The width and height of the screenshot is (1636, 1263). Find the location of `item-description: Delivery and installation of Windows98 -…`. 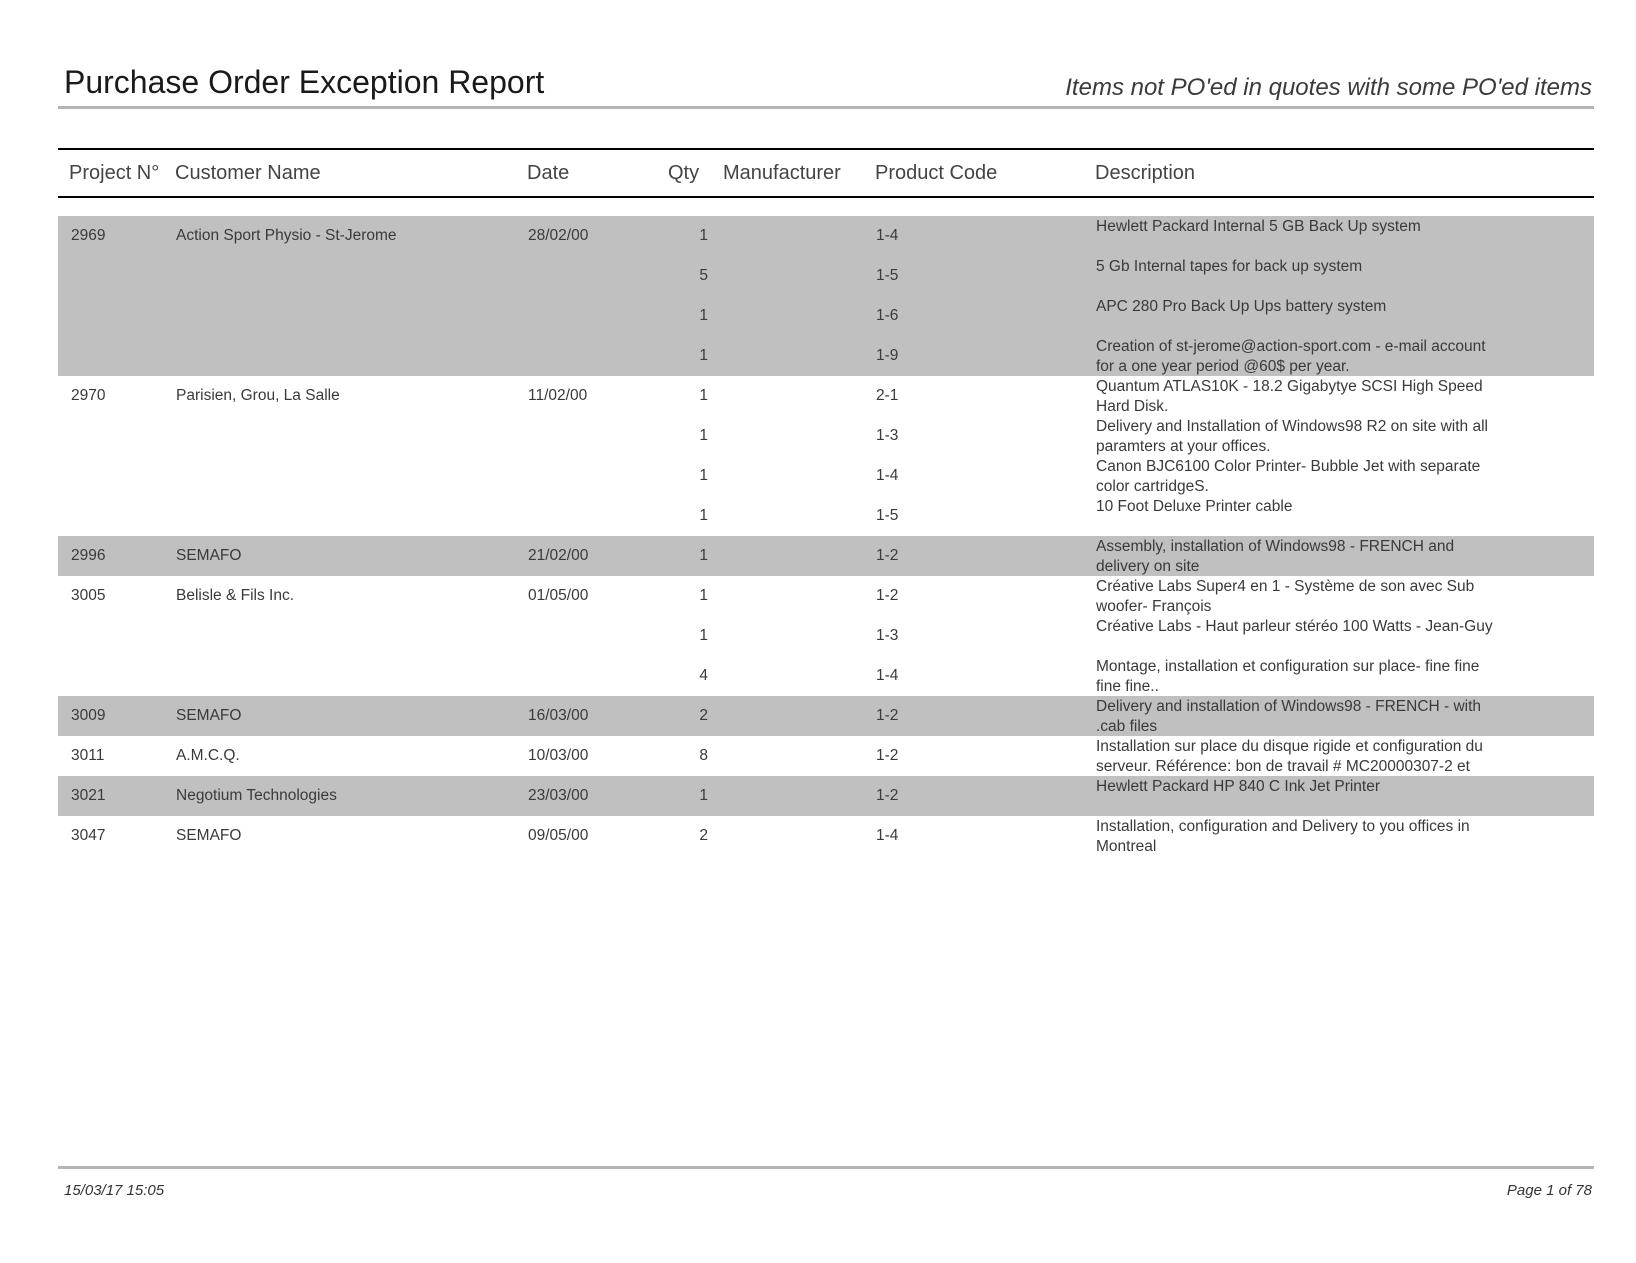

item-description: Delivery and installation of Windows98 -… is located at coordinates (1289, 716).